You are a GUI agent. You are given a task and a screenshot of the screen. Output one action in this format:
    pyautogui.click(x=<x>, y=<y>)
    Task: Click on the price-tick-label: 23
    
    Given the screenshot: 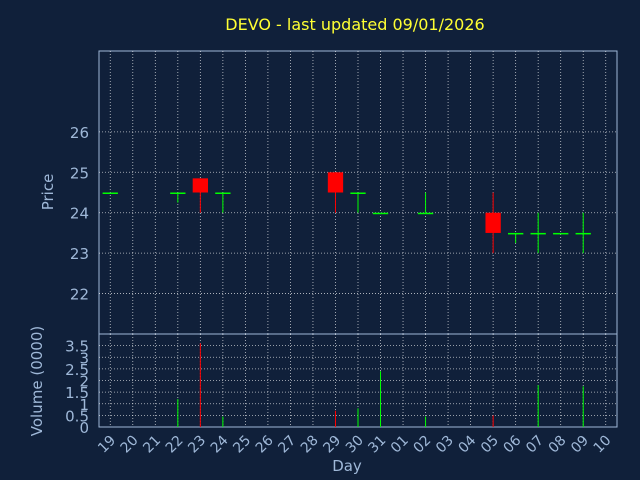 What is the action you would take?
    pyautogui.click(x=79, y=254)
    